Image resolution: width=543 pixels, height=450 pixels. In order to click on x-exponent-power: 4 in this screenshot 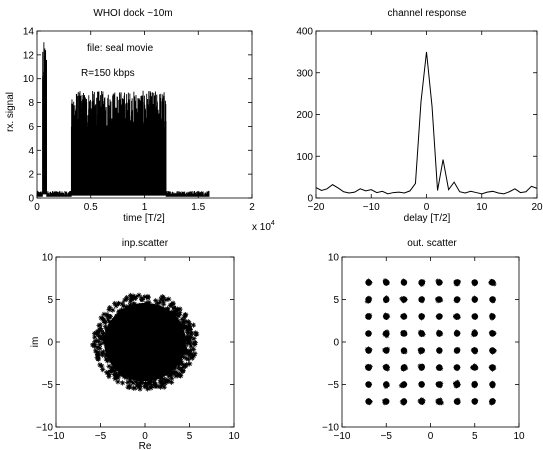, I will do `click(273, 223)`.